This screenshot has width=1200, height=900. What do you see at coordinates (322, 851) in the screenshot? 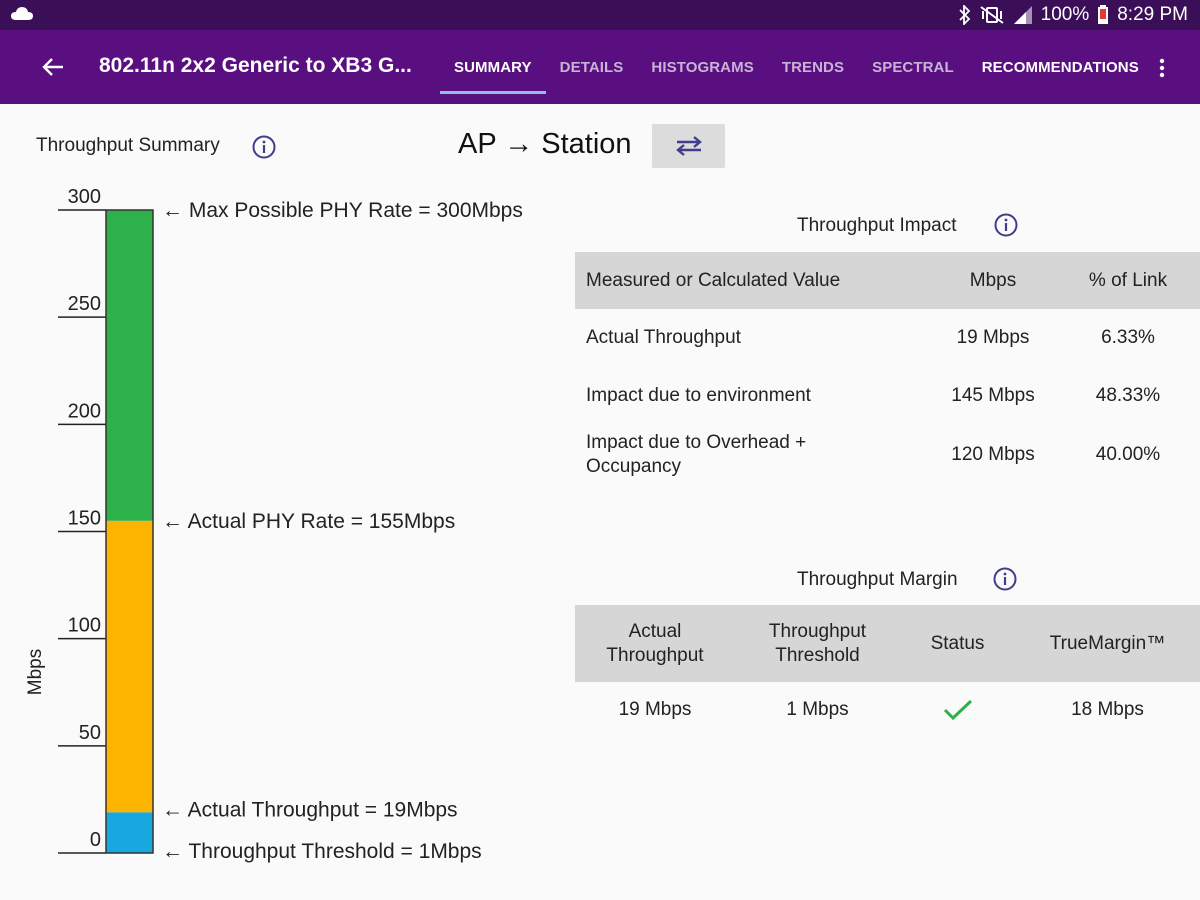
I see `chart-annotation: ← Throughput Threshold = 1Mbps` at bounding box center [322, 851].